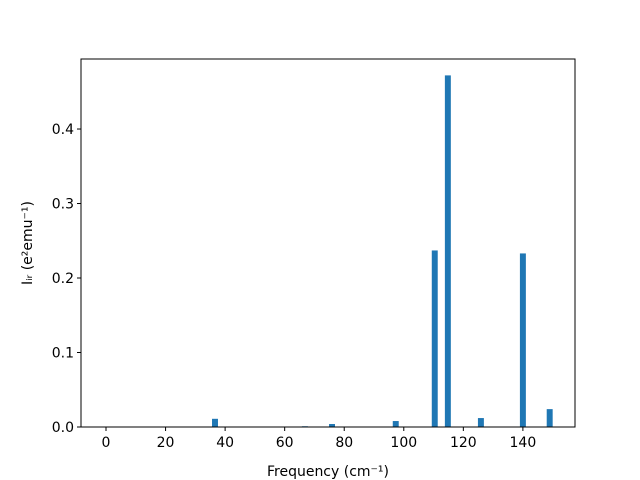 This screenshot has width=640, height=480. I want to click on x-tick-label: 20, so click(166, 443).